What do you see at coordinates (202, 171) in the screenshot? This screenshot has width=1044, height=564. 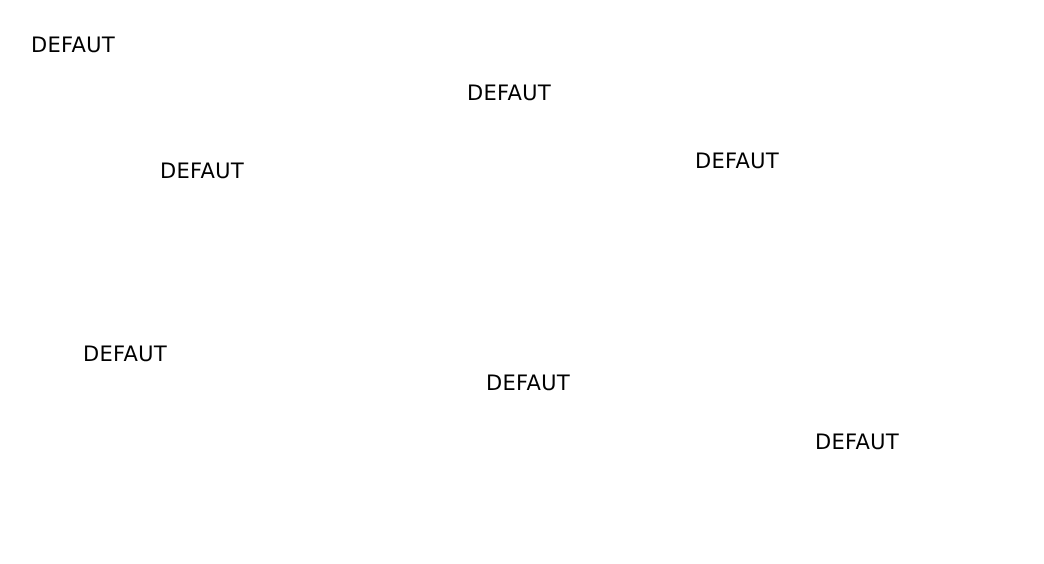 I see `defaut-label-3: DEFAUT` at bounding box center [202, 171].